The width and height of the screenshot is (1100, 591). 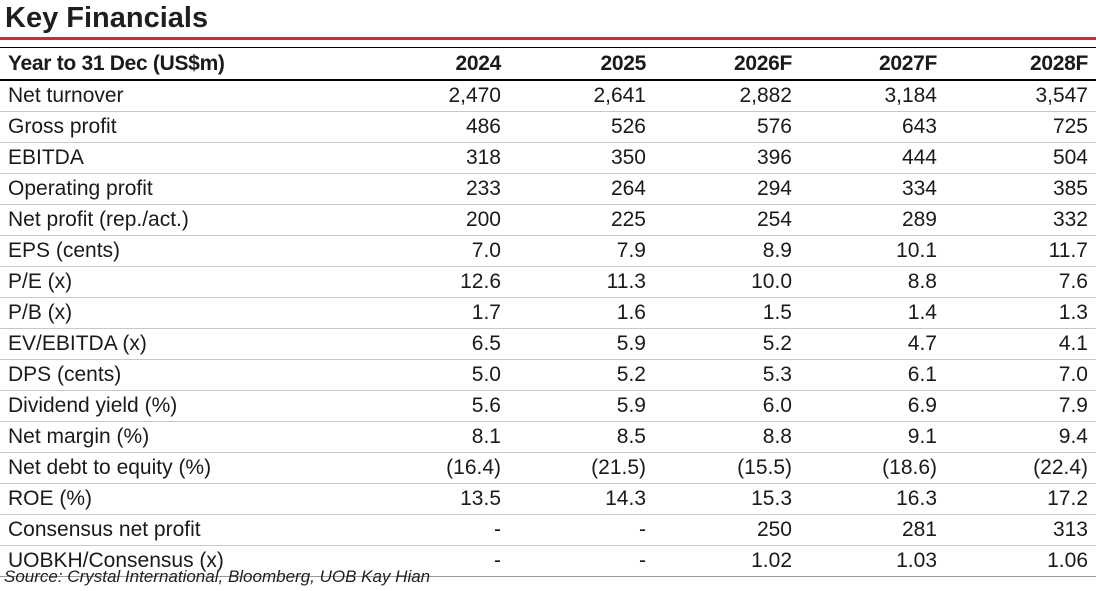 What do you see at coordinates (1021, 468) in the screenshot?
I see `row-value: (22.4)` at bounding box center [1021, 468].